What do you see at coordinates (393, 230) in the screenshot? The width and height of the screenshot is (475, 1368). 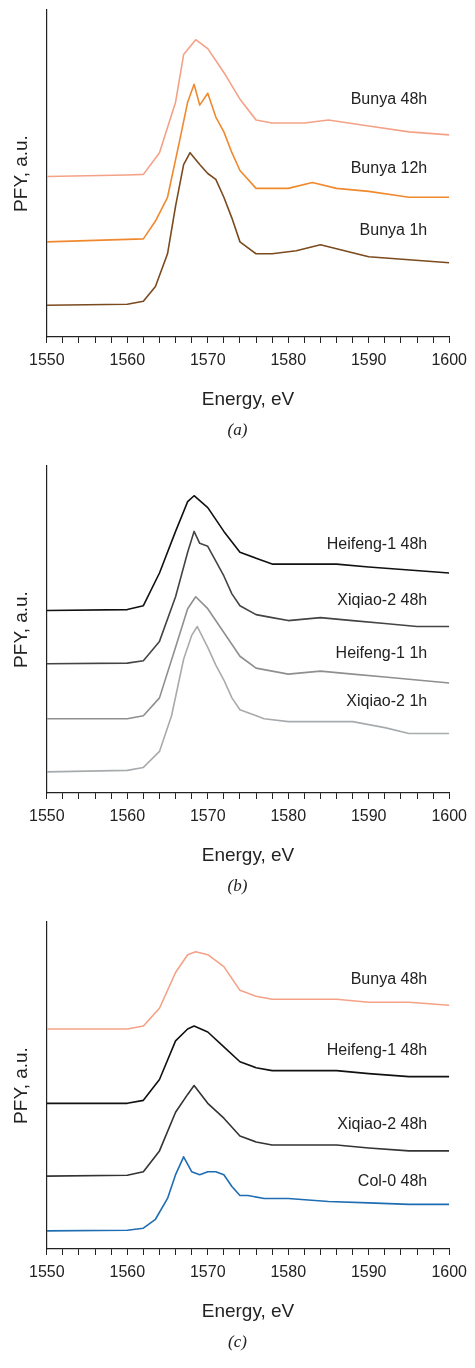 I see `series-label: Bunya 1h` at bounding box center [393, 230].